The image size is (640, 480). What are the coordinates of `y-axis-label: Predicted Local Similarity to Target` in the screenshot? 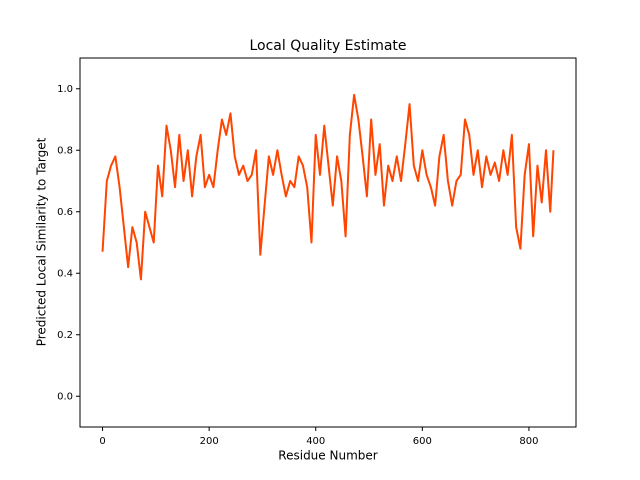 It's located at (42, 241).